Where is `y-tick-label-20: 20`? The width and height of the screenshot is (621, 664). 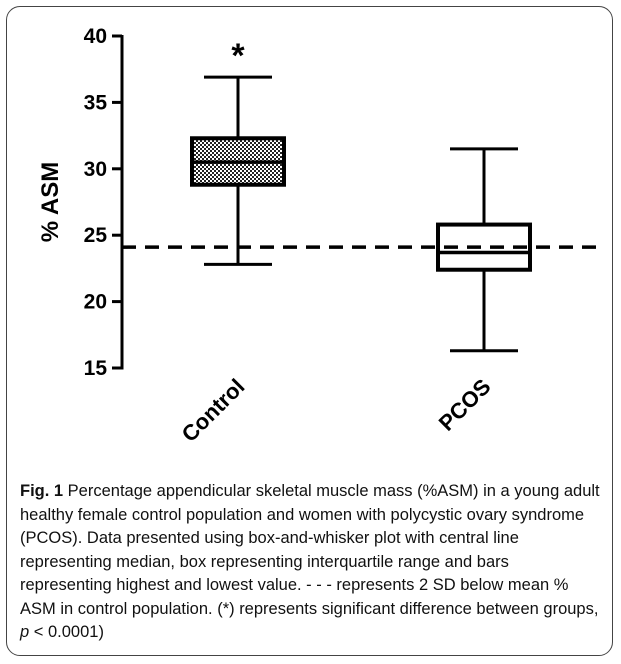 y-tick-label-20: 20 is located at coordinates (95, 302).